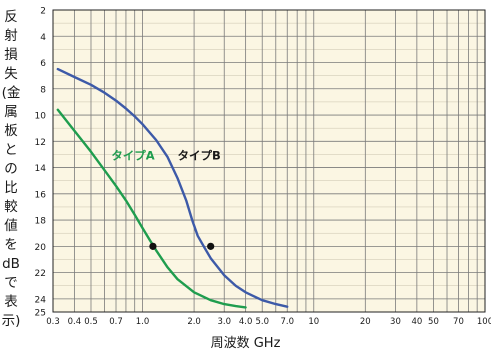 This screenshot has width=491, height=351. Describe the element at coordinates (75, 322) in the screenshot. I see `x-tick-label: 0.4` at that location.